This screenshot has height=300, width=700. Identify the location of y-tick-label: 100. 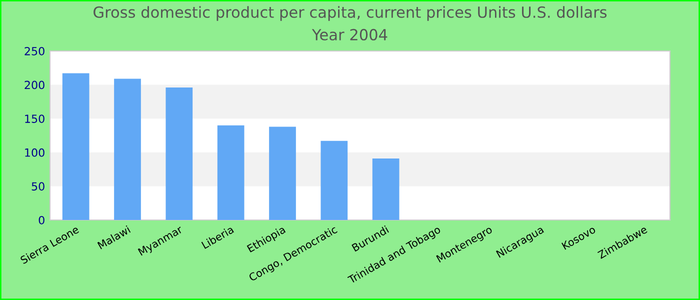
(34, 152).